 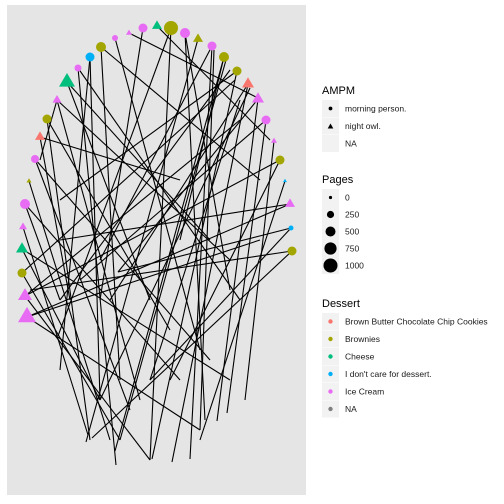 I want to click on legend-pages-label: 500, so click(x=352, y=232).